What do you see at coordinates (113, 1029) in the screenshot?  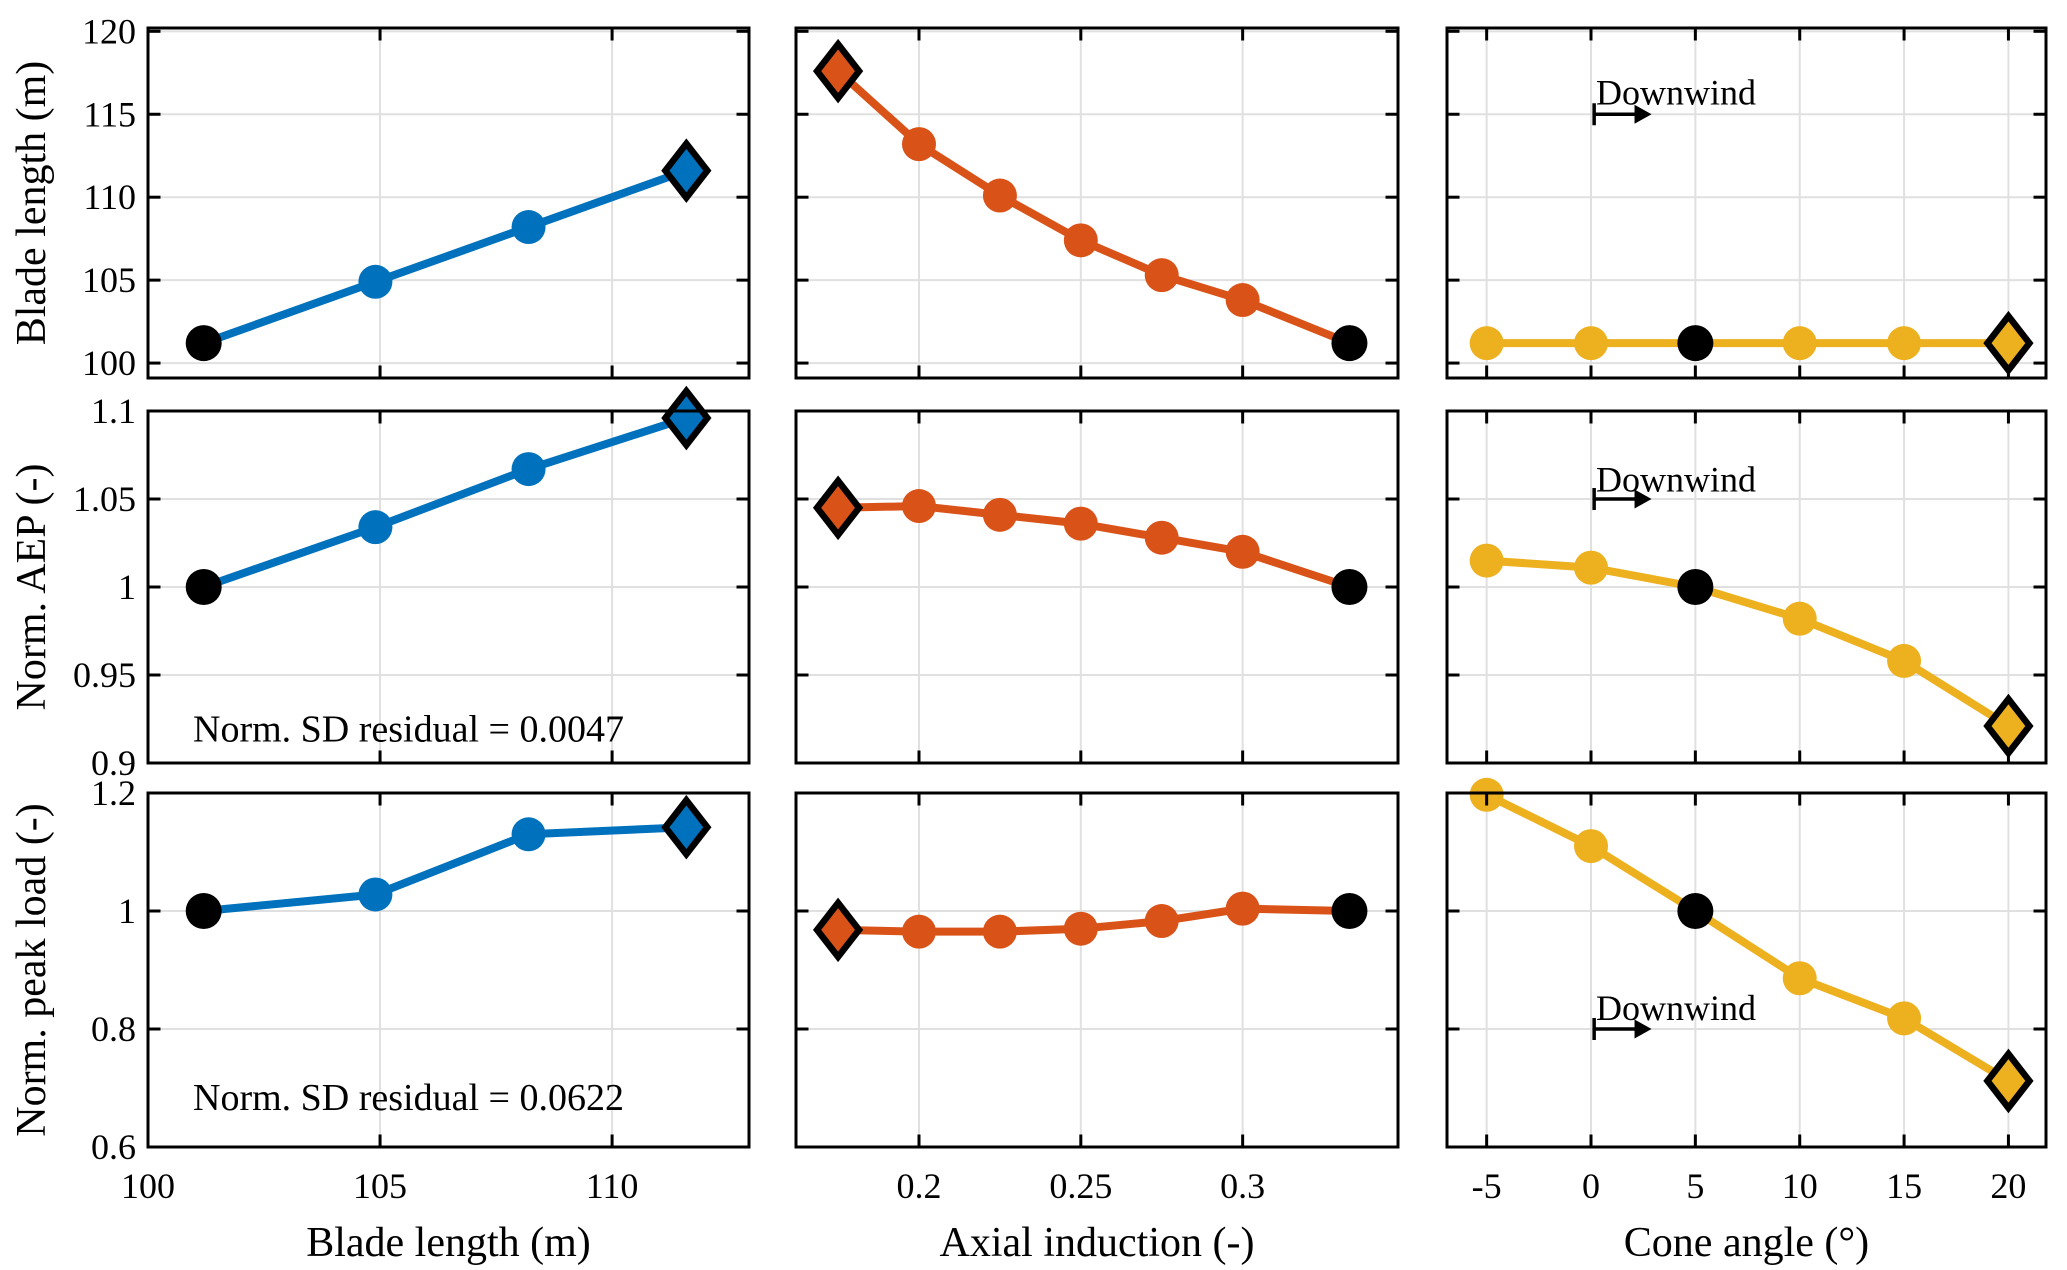 I see `y-tick-label: 0.8` at bounding box center [113, 1029].